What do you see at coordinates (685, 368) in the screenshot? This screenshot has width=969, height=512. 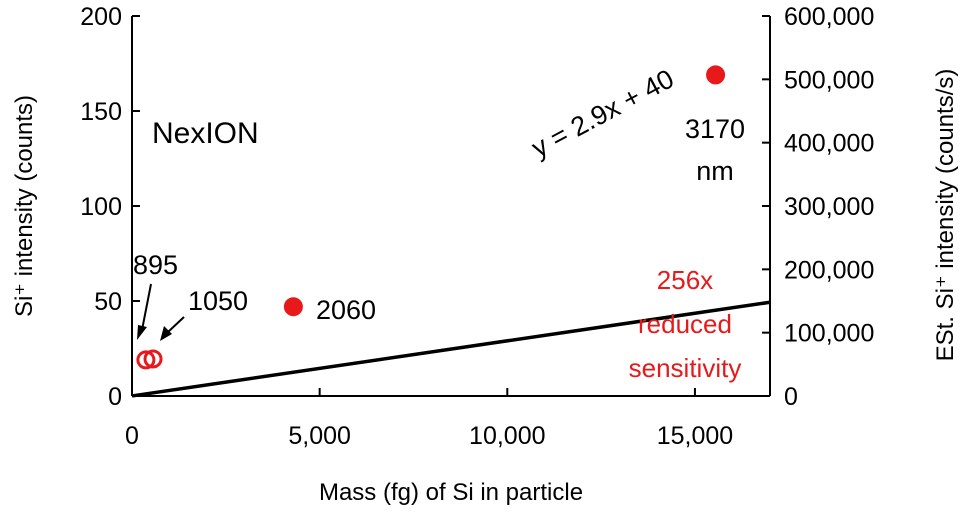 I see `sensitivity-line-3: sensitivity` at bounding box center [685, 368].